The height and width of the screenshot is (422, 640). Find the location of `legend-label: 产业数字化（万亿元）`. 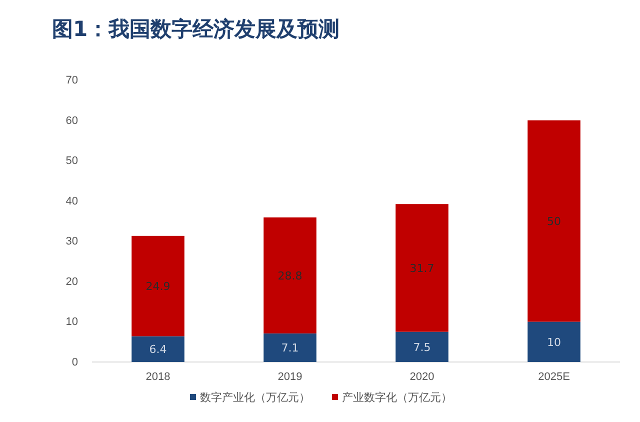

legend-label: 产业数字化（万亿元） is located at coordinates (397, 397).